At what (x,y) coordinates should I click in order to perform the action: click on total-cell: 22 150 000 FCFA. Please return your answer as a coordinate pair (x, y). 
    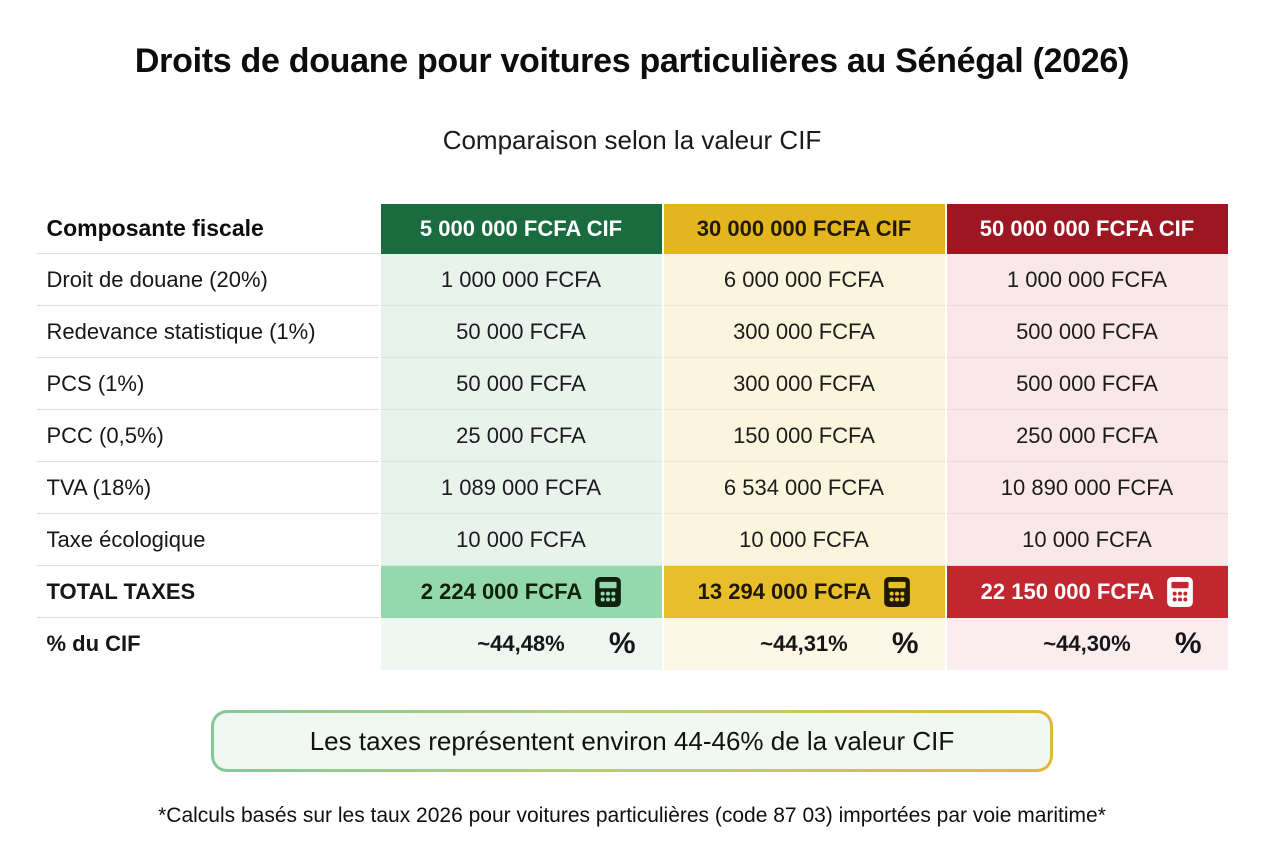
    Looking at the image, I should click on (1087, 592).